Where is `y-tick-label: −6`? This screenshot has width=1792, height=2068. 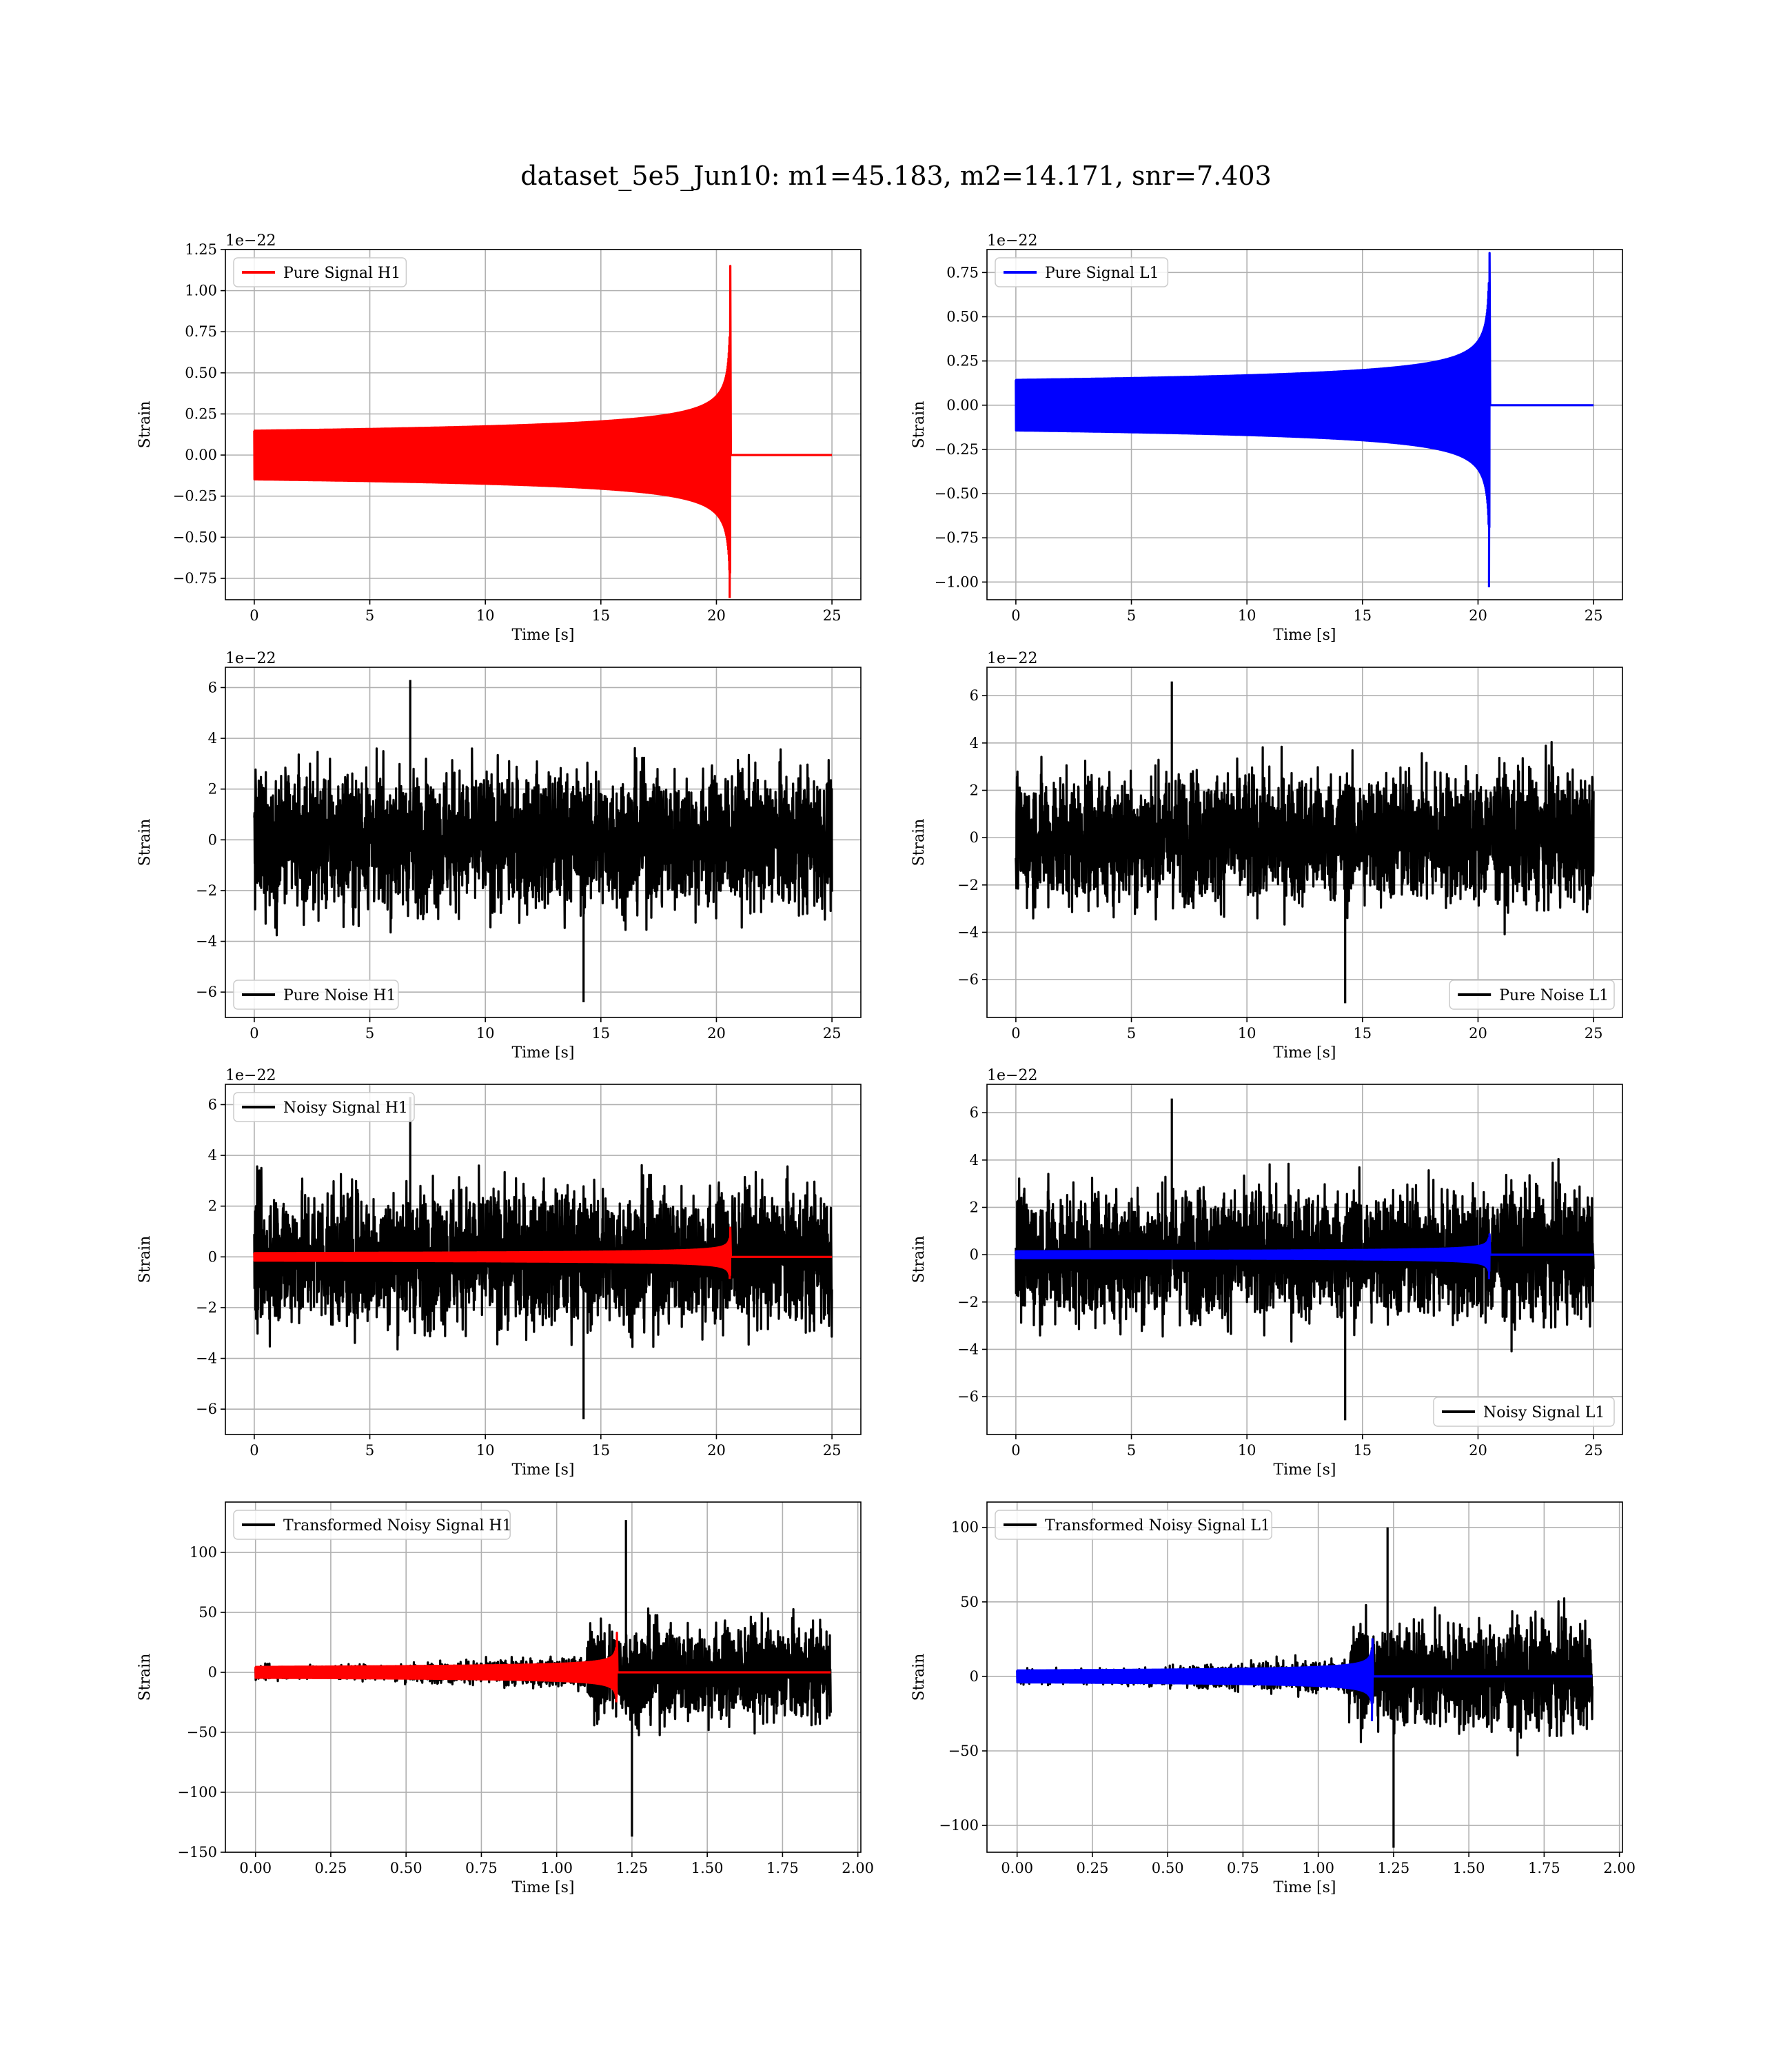
y-tick-label: −6 is located at coordinates (968, 1396).